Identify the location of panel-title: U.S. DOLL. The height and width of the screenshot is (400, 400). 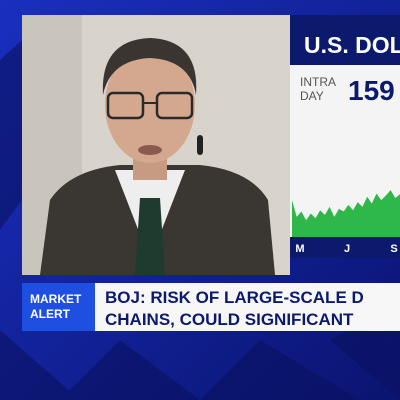
(352, 45).